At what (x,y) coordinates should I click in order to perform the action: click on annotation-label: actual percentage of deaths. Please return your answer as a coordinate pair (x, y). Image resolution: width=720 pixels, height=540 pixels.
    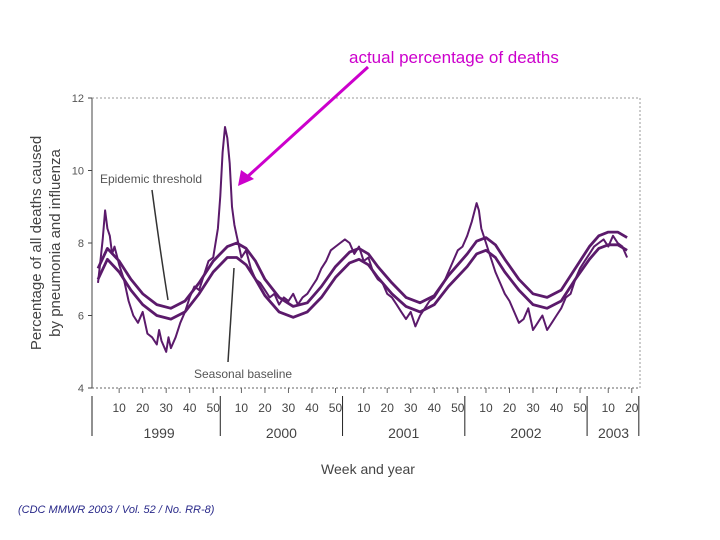
    Looking at the image, I should click on (454, 57).